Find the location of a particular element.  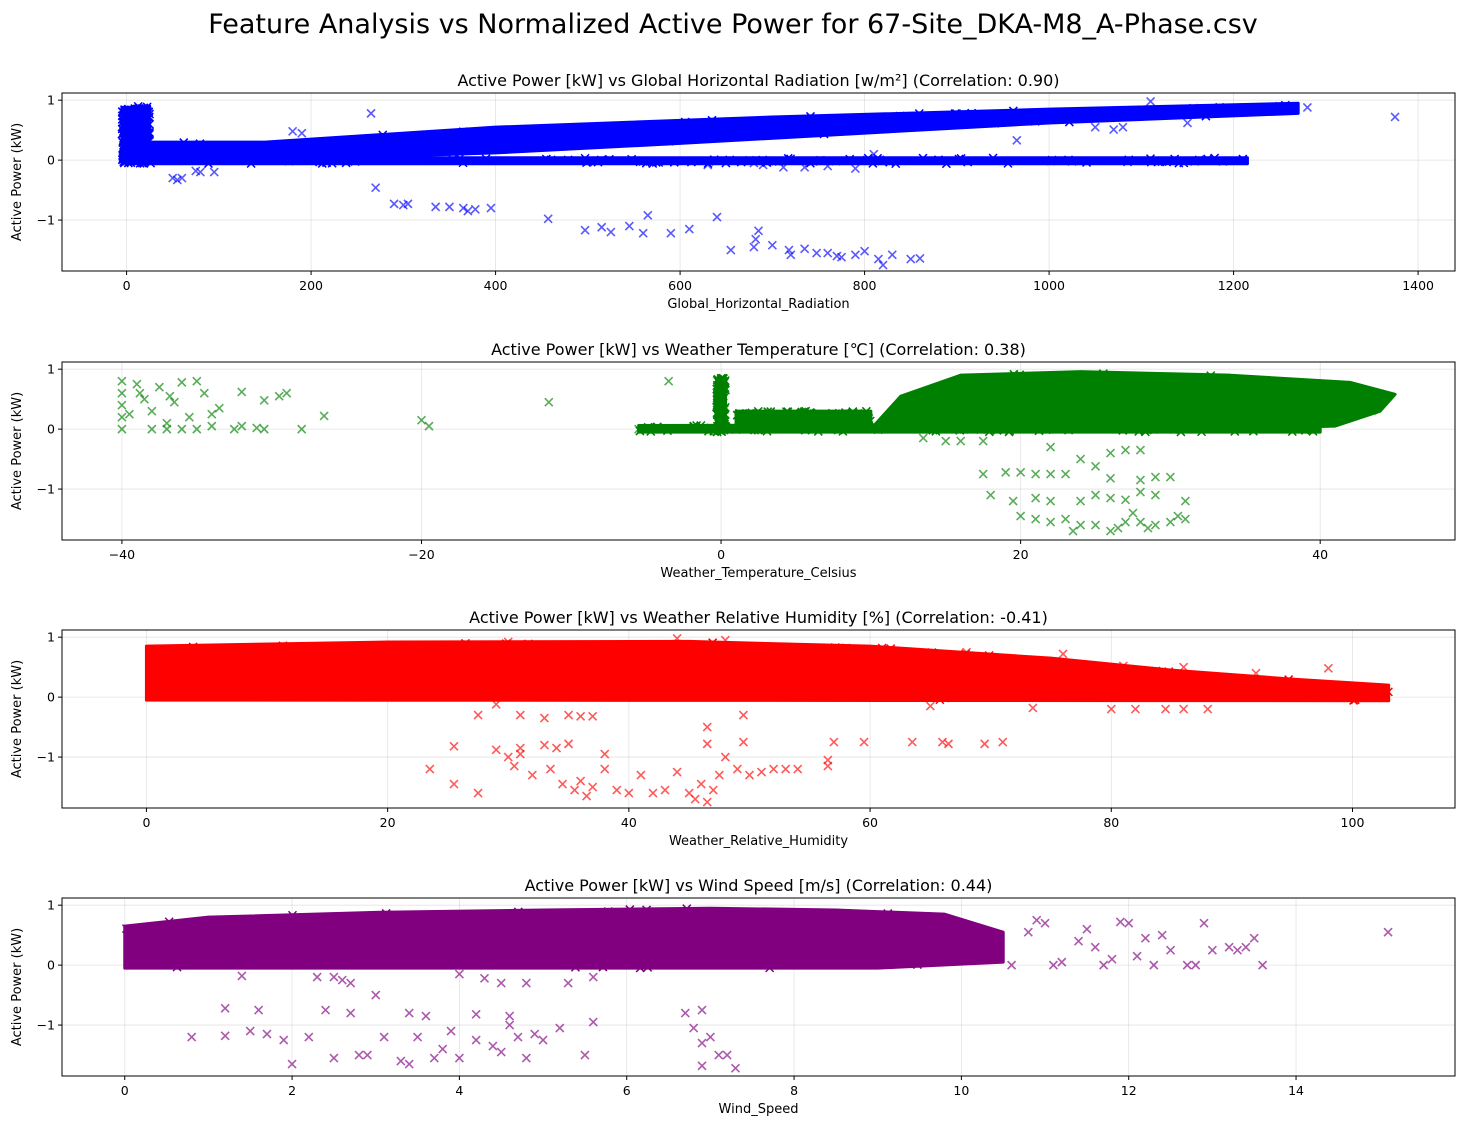

x-tick-label: 1200 is located at coordinates (1234, 285).